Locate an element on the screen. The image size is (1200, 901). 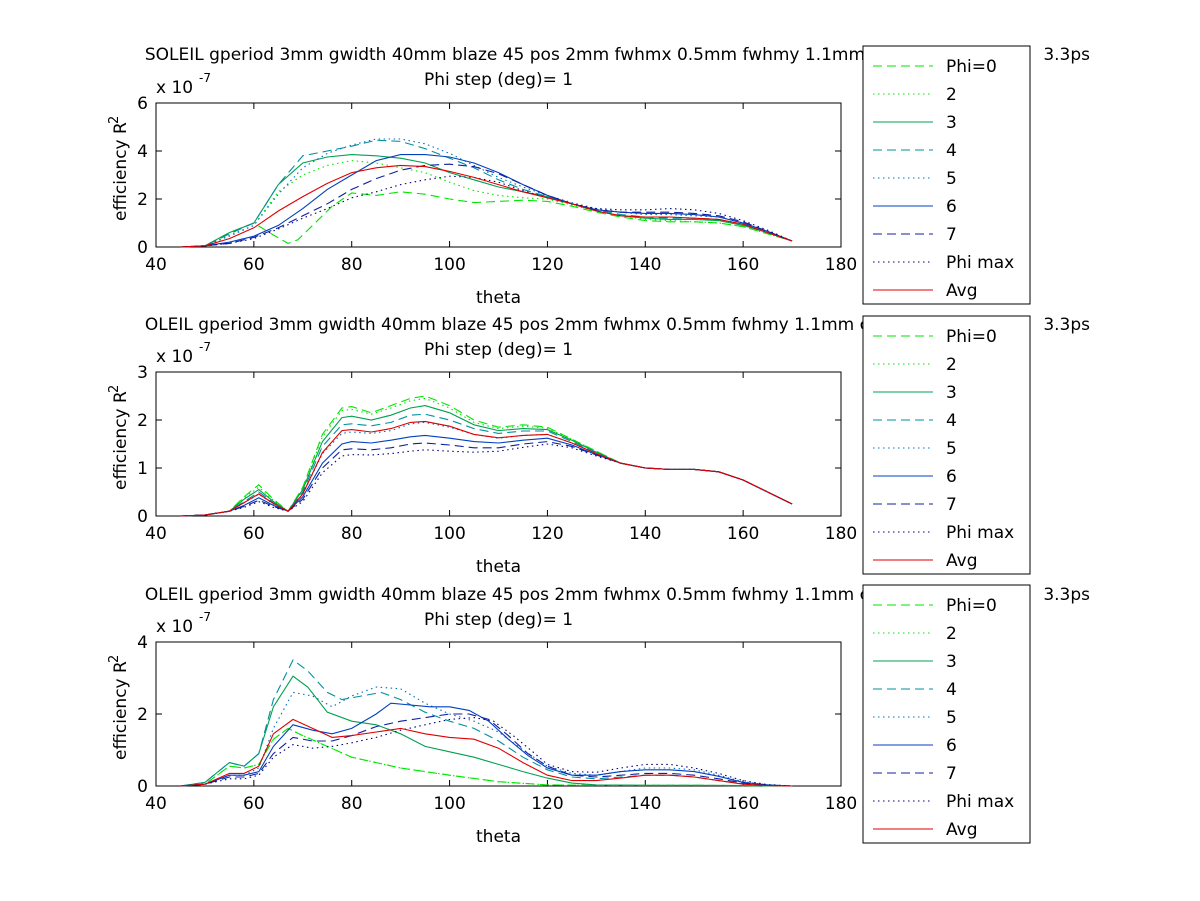
y-tick-label: 1 is located at coordinates (142, 469).